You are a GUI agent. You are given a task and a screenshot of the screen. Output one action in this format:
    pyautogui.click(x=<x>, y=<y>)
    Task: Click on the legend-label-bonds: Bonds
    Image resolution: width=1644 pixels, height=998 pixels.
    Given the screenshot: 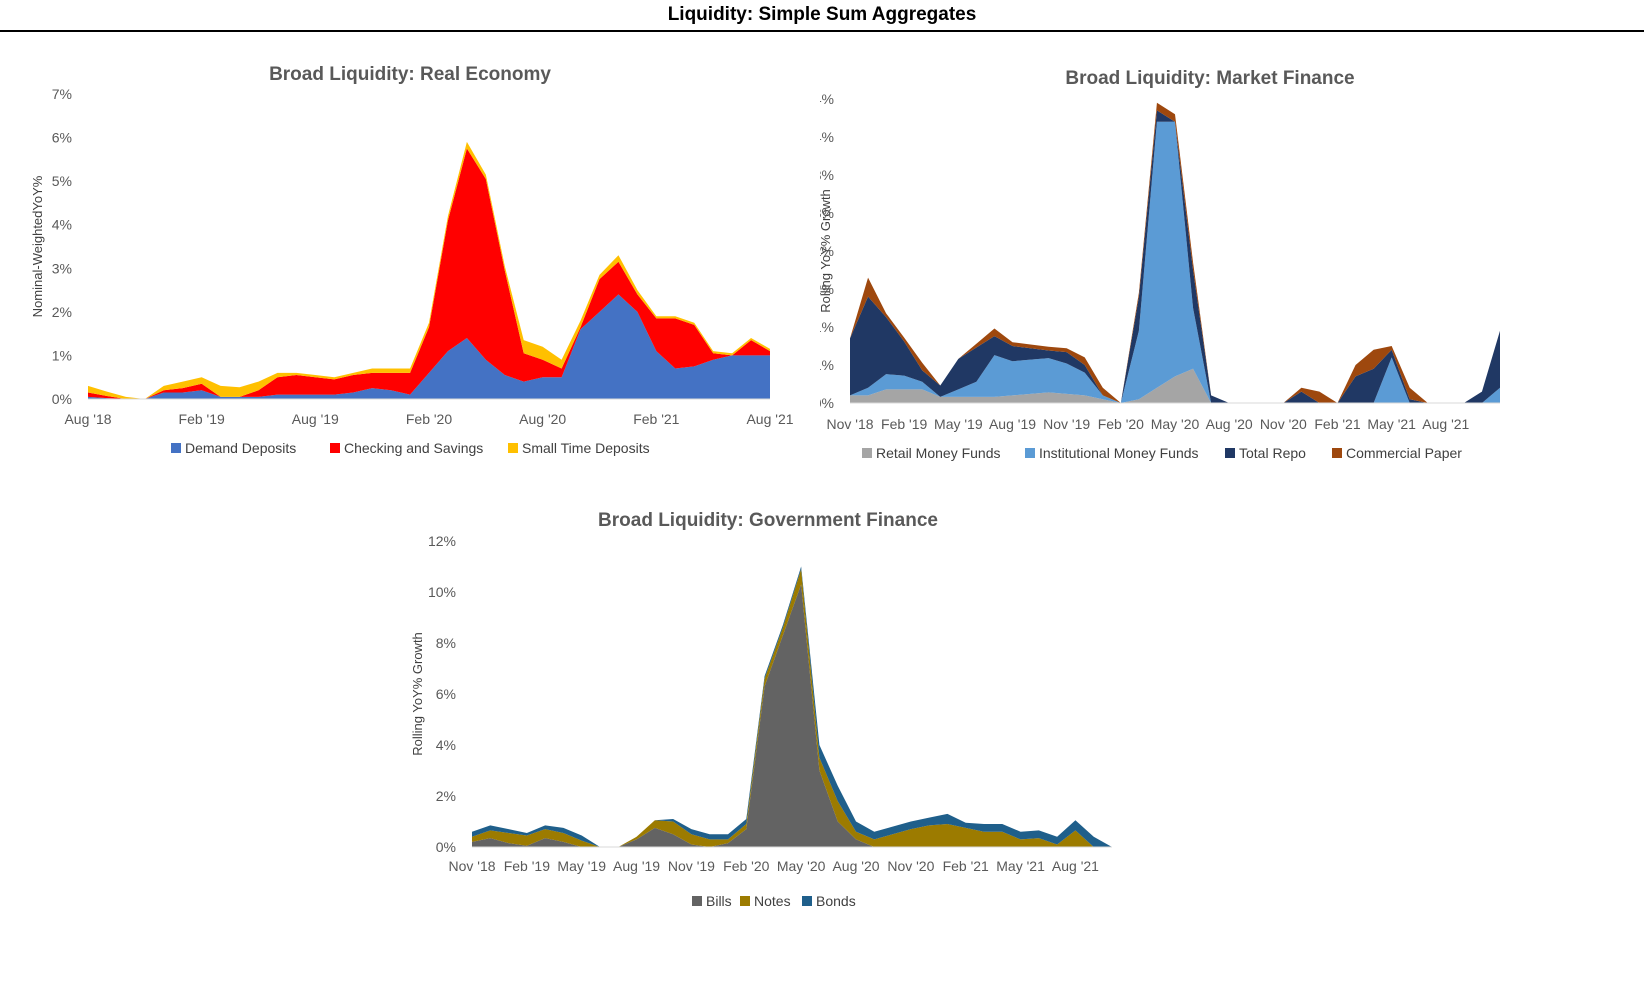 What is the action you would take?
    pyautogui.click(x=836, y=901)
    